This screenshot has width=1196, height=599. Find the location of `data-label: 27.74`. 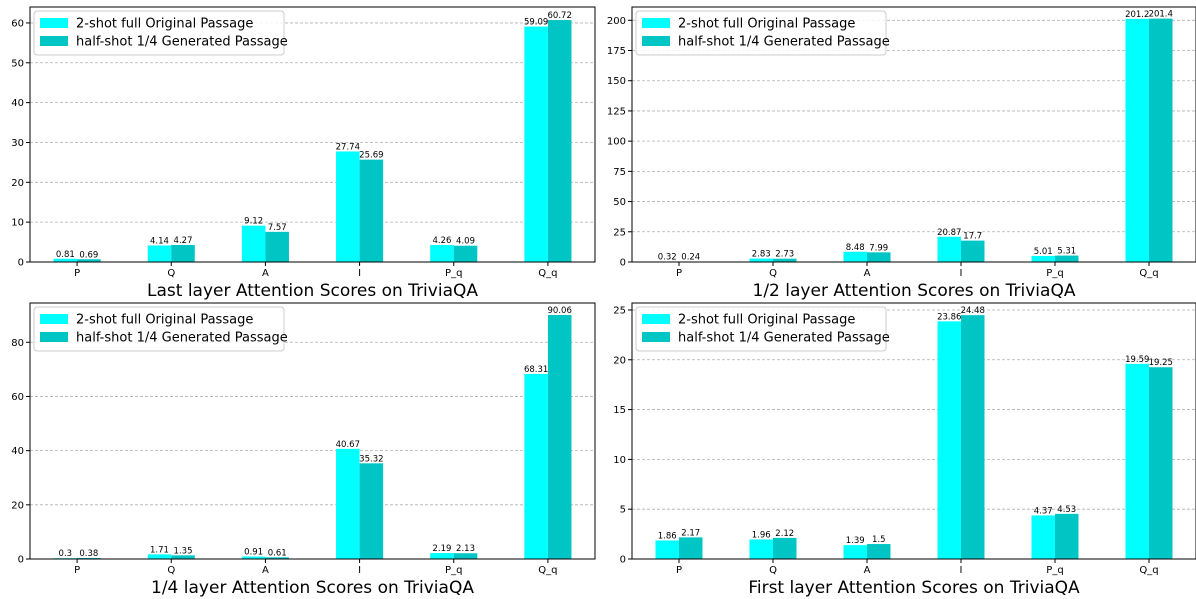

data-label: 27.74 is located at coordinates (348, 147).